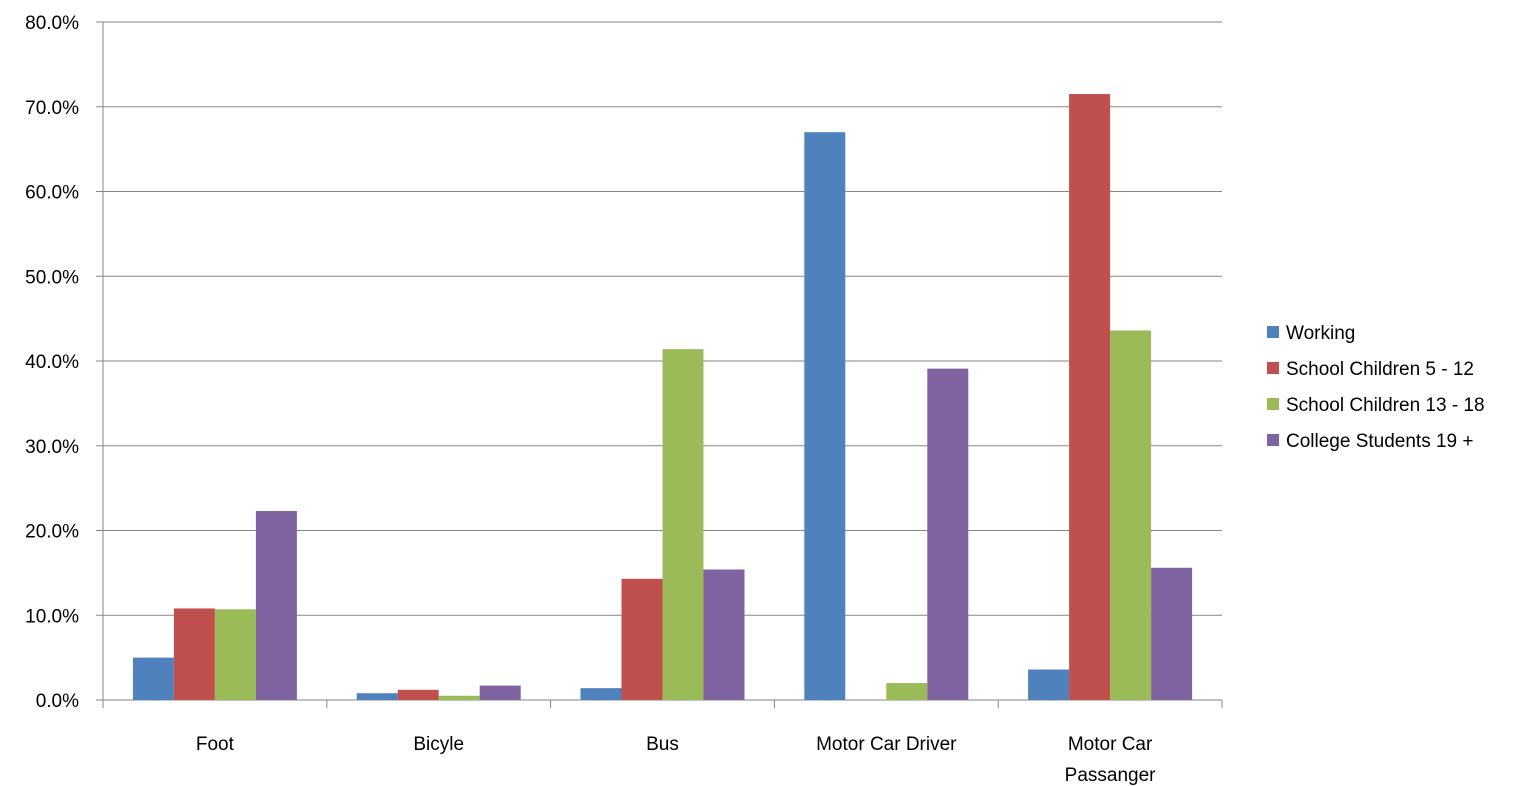 The width and height of the screenshot is (1540, 786). Describe the element at coordinates (1380, 441) in the screenshot. I see `legend-label: College Students 19 +` at that location.